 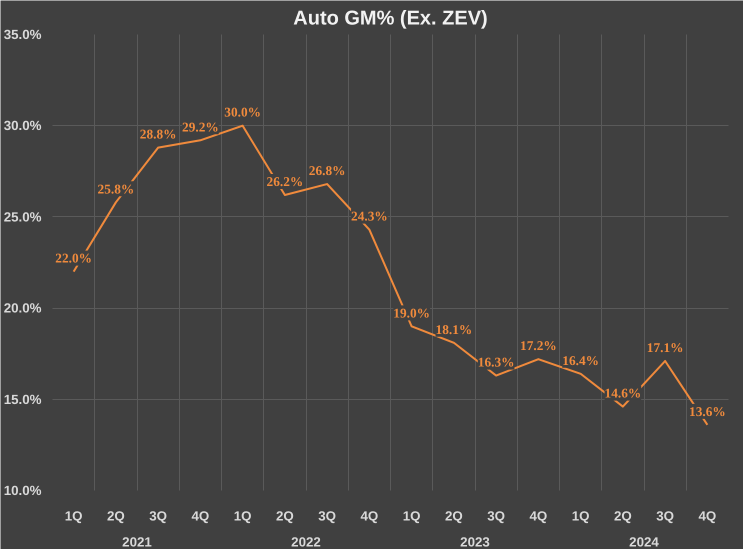 I want to click on y-tick-label: 35.0%, so click(x=23, y=34).